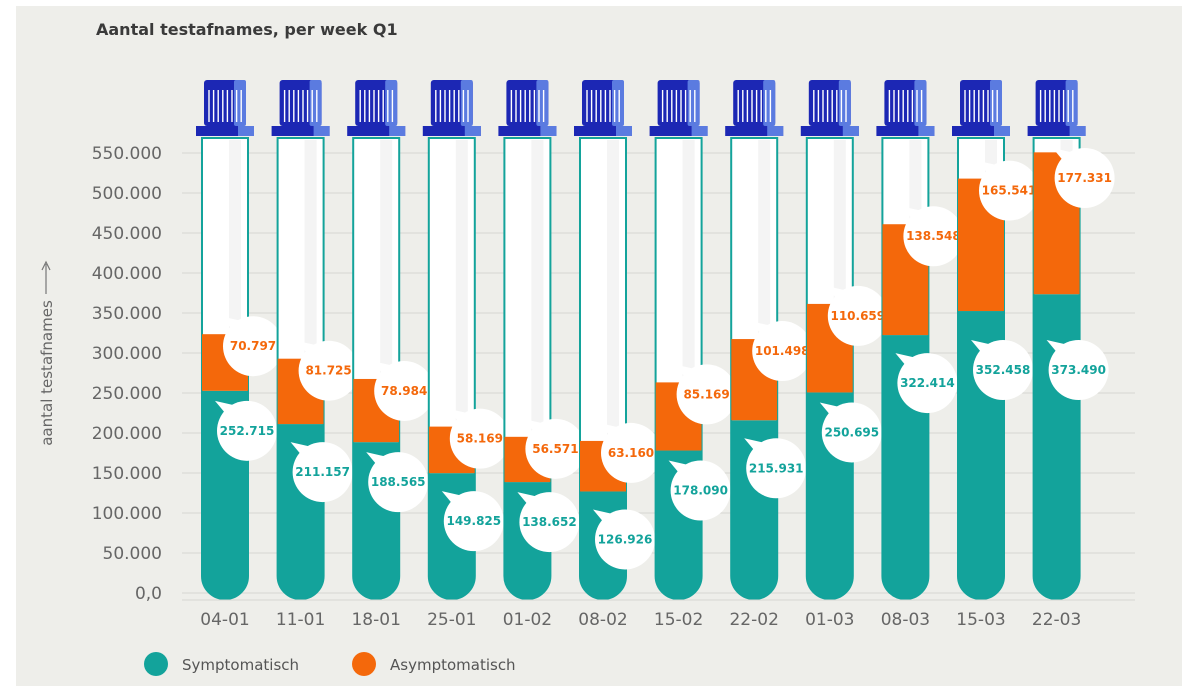 The image size is (1193, 698). Describe the element at coordinates (127, 234) in the screenshot. I see `y-tick-label: 450.000` at that location.